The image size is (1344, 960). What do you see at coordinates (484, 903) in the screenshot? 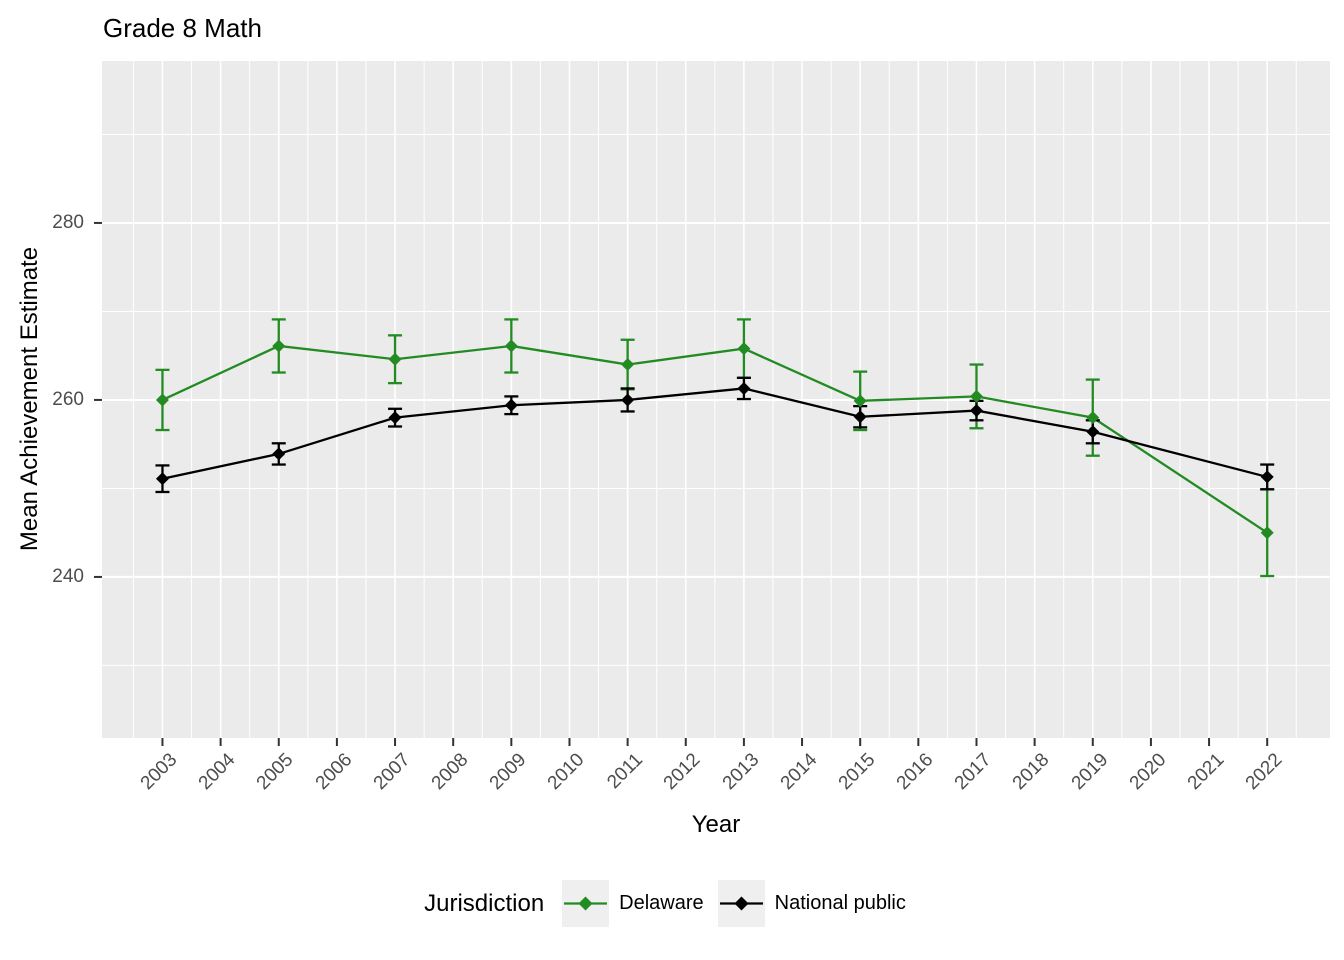
I see `legend-title: Jurisdiction` at bounding box center [484, 903].